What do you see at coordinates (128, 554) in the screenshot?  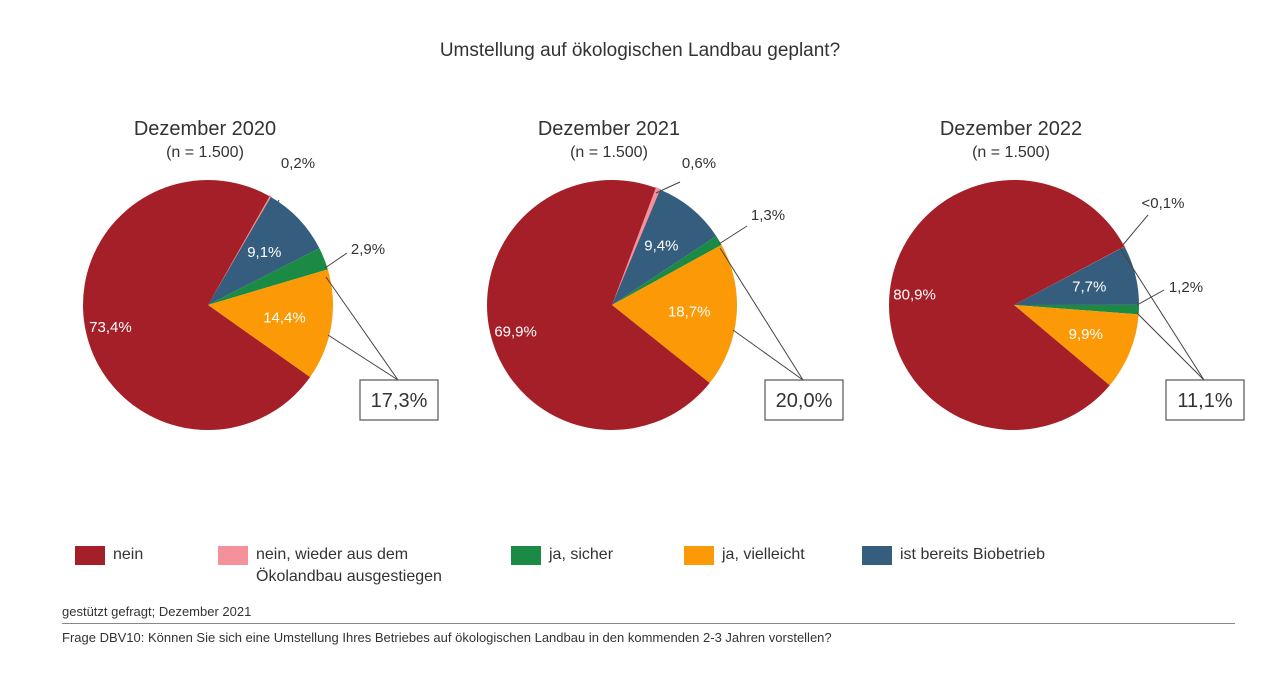 I see `legend-label: nein` at bounding box center [128, 554].